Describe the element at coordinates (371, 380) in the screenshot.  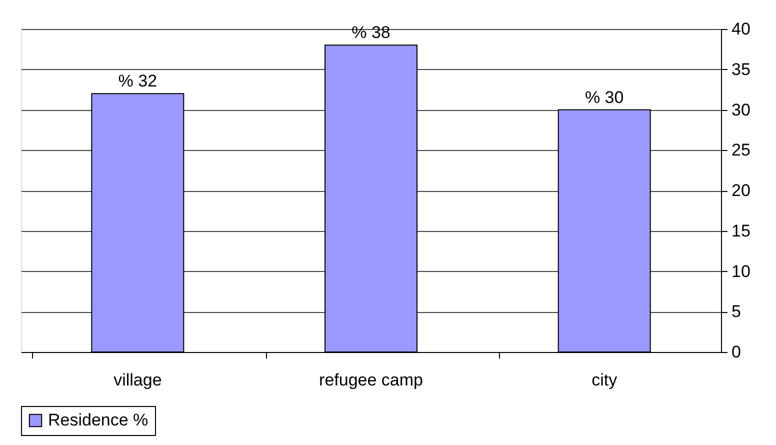
I see `x-tick-label: refugee camp` at that location.